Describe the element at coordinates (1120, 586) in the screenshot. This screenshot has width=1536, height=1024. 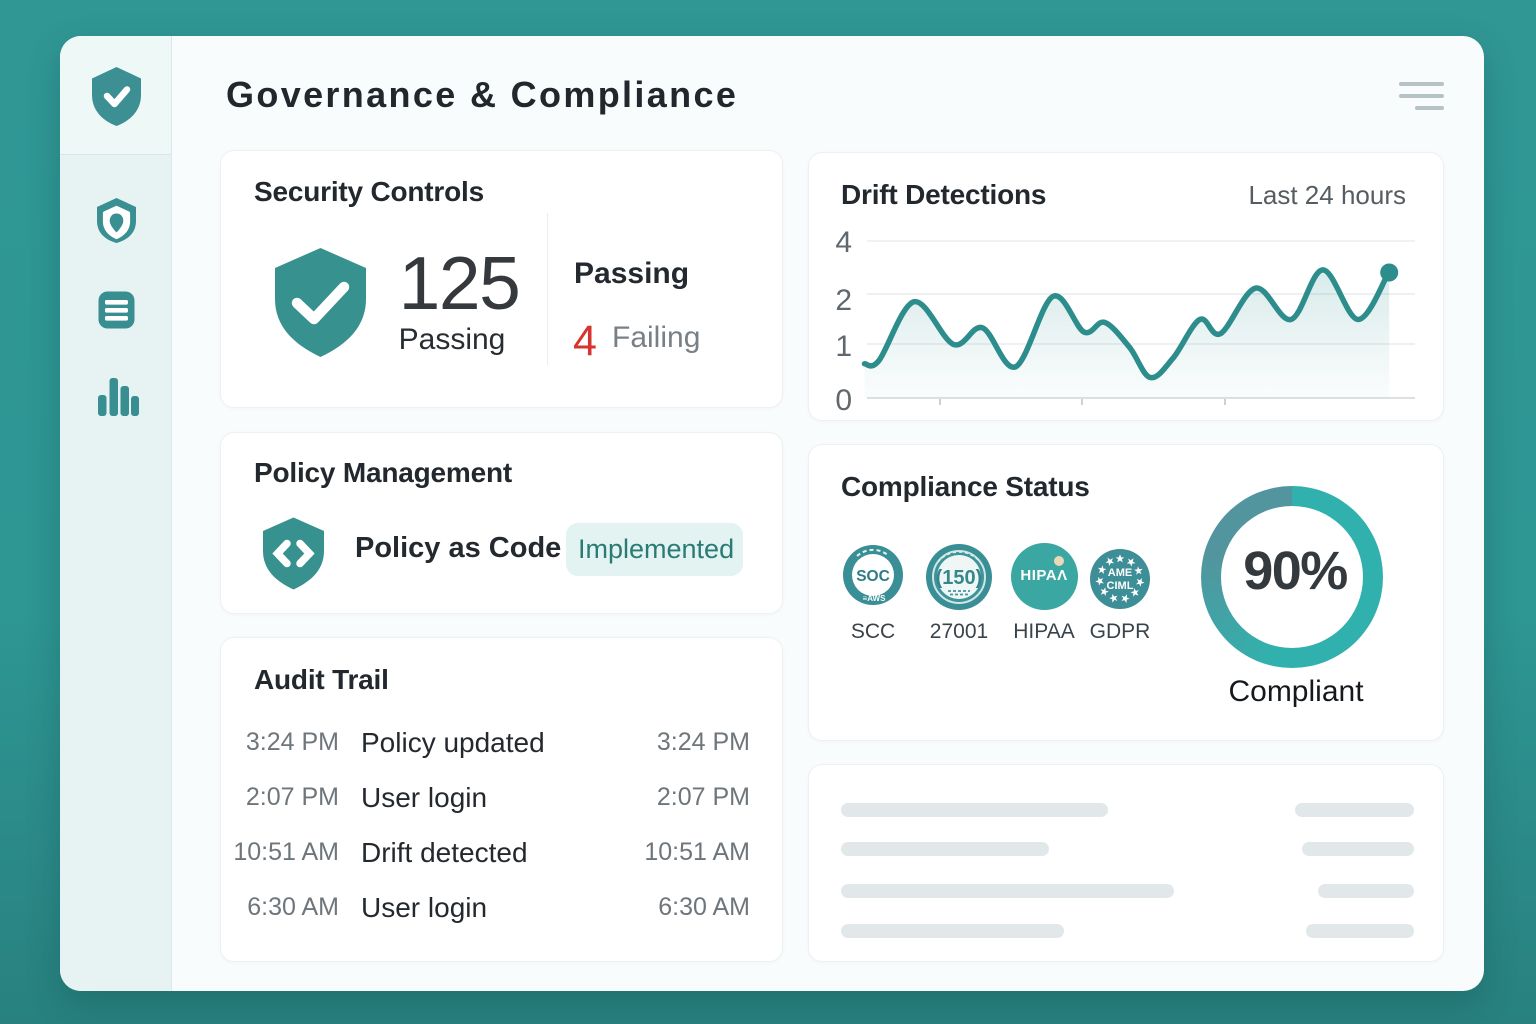
I see `svg-text: CIML` at that location.